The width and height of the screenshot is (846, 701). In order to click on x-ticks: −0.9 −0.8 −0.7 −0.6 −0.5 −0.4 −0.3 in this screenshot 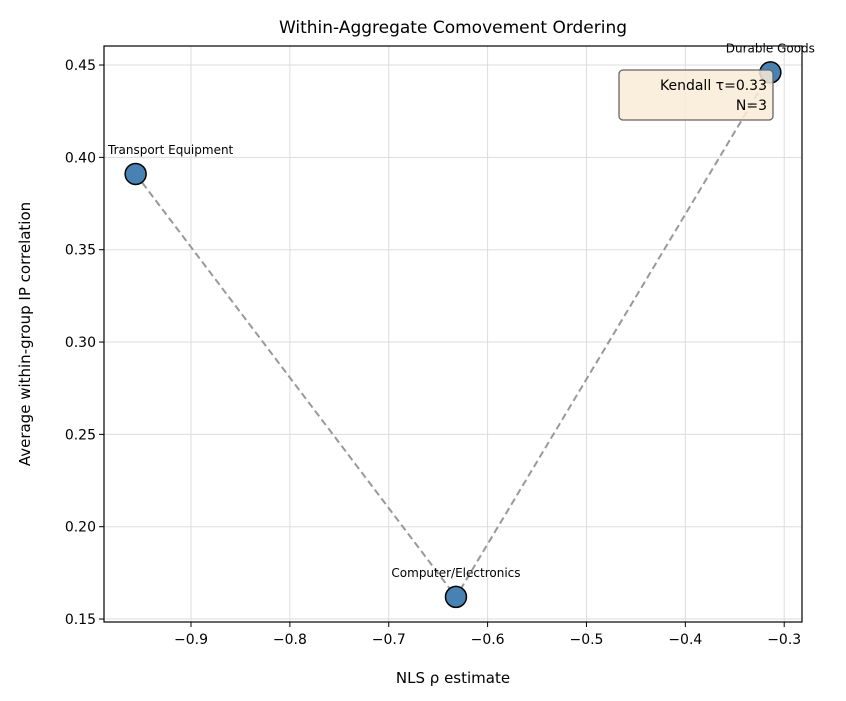, I will do `click(487, 635)`.